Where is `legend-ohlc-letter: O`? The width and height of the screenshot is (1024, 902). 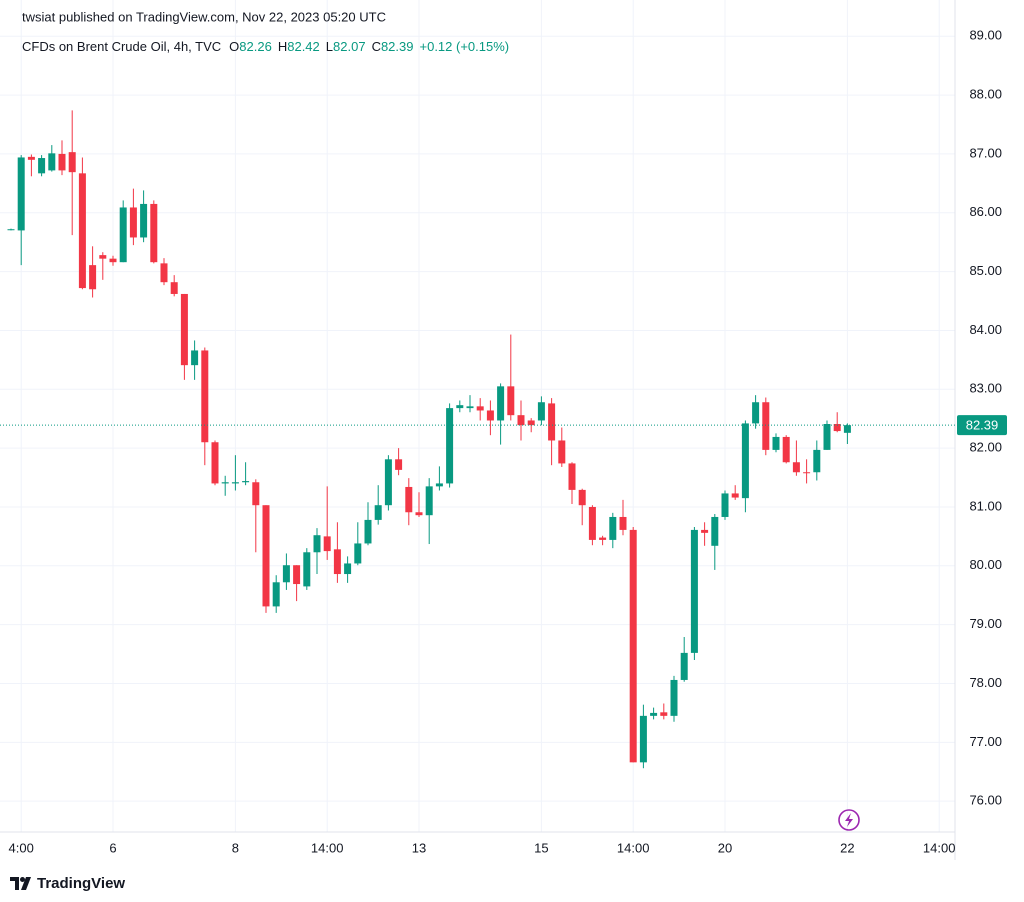
legend-ohlc-letter: O is located at coordinates (234, 46).